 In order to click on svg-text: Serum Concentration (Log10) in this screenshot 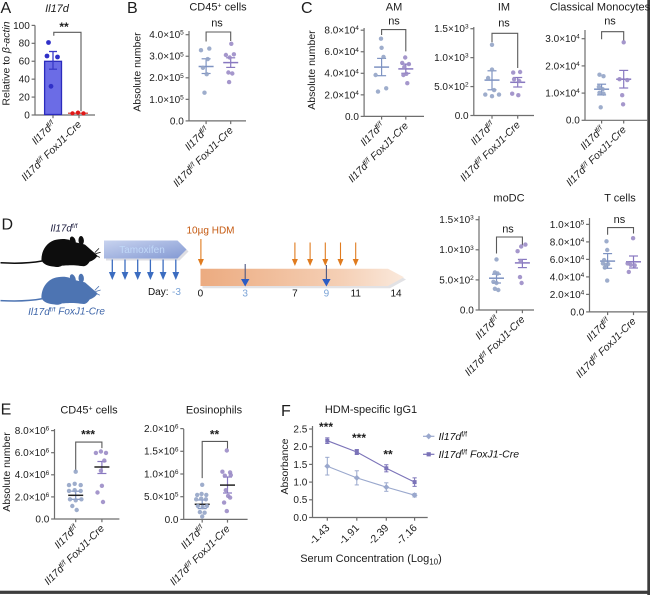, I will do `click(371, 560)`.